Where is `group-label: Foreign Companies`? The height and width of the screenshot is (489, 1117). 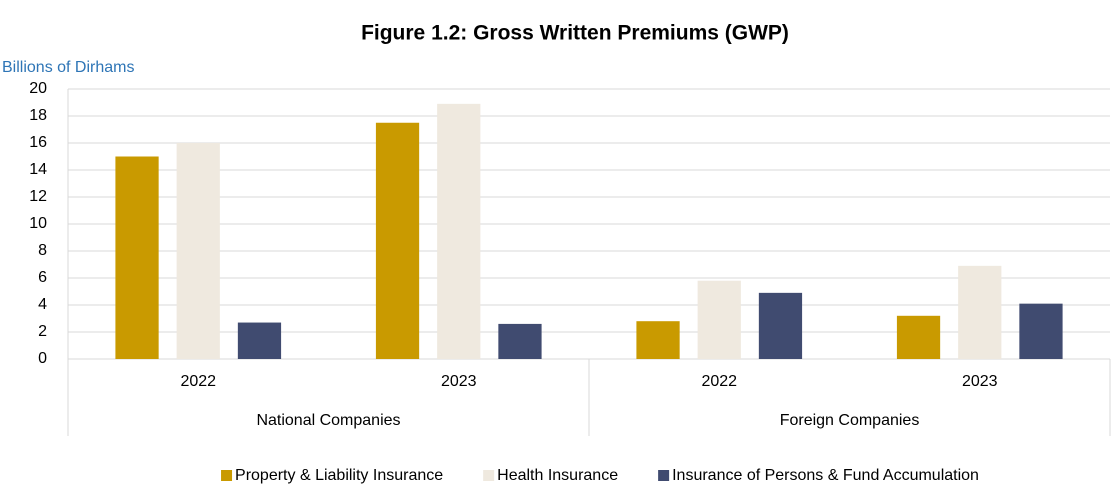 group-label: Foreign Companies is located at coordinates (850, 420).